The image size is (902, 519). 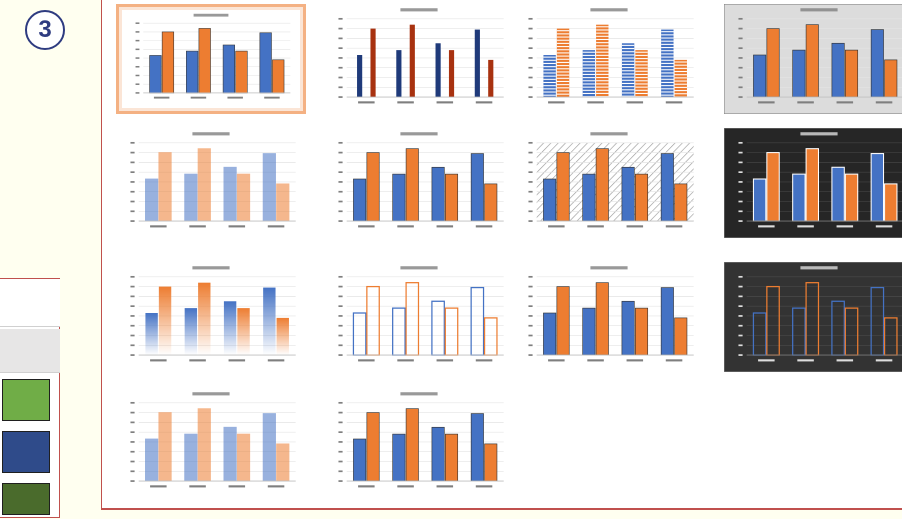 I want to click on bar-series1-cat3, so click(x=230, y=454).